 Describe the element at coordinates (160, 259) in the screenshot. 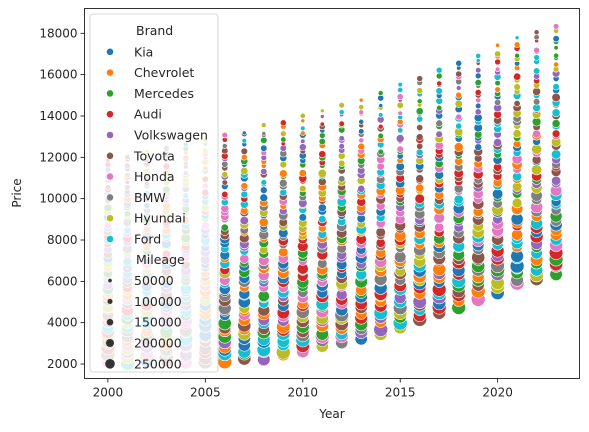

I see `legend-title-mileage: Mileage` at that location.